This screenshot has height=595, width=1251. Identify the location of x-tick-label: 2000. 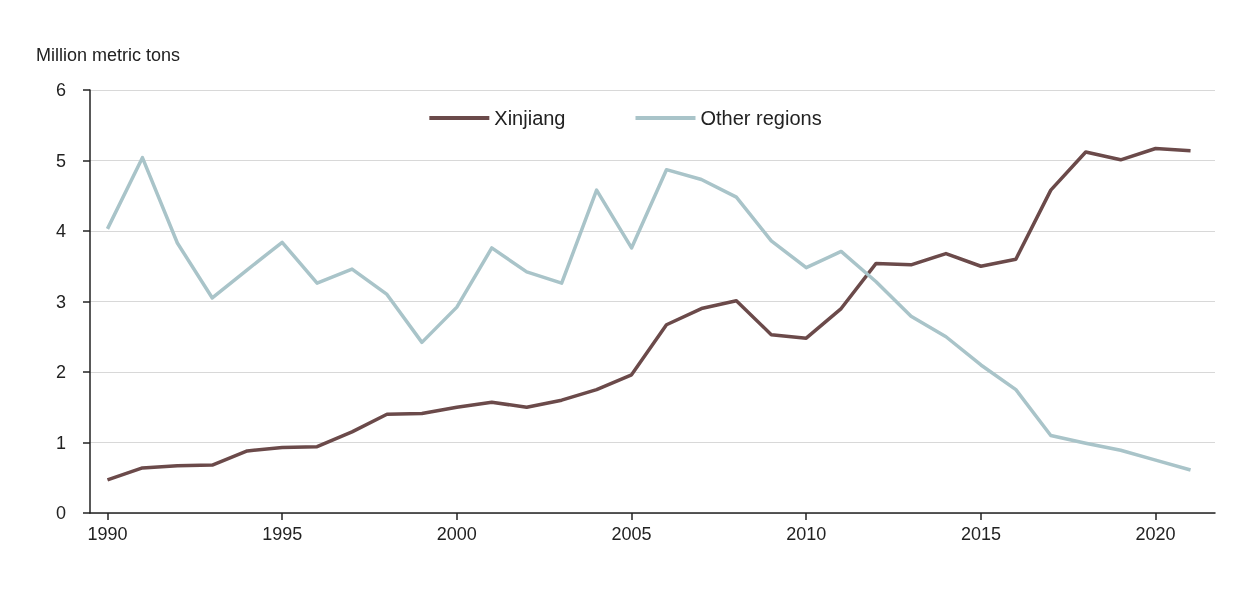
(456, 534).